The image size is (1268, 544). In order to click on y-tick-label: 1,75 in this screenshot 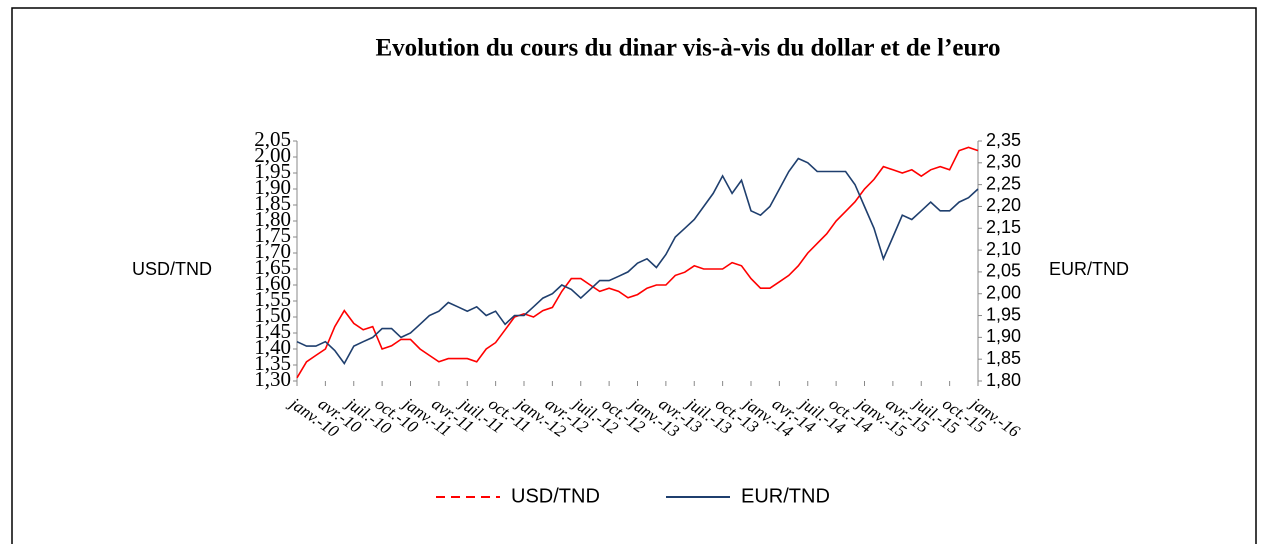, I will do `click(272, 235)`.